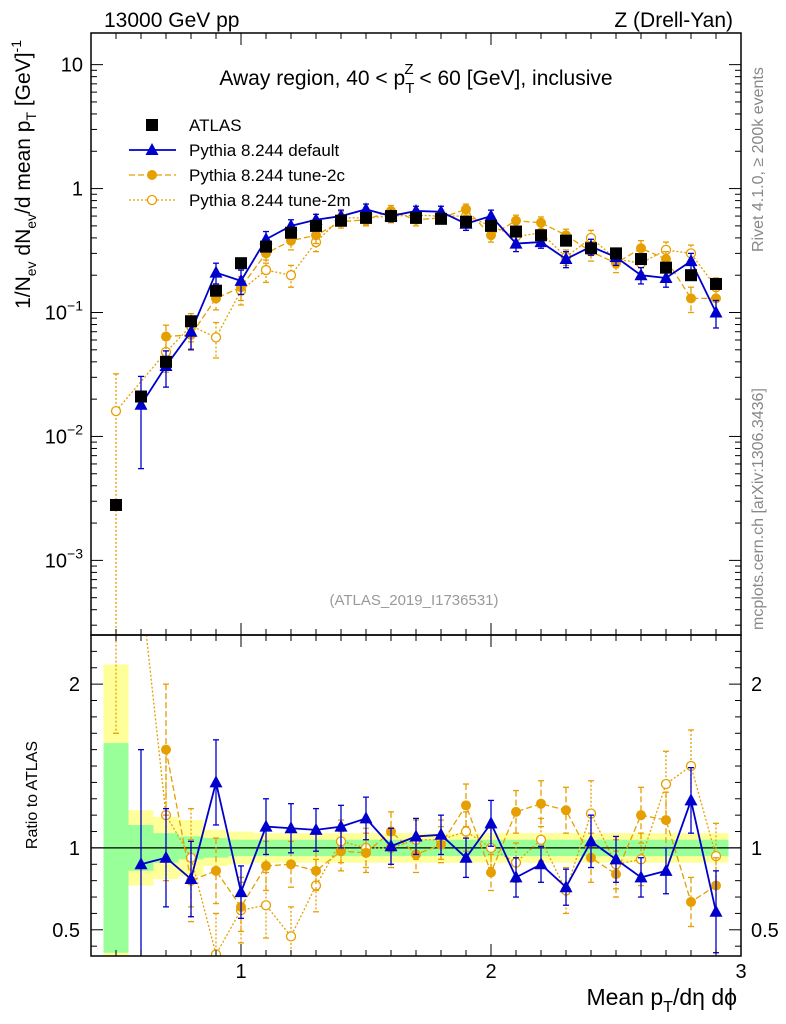 This screenshot has height=1024, width=786. Describe the element at coordinates (215, 125) in the screenshot. I see `legend-label: ATLAS` at that location.